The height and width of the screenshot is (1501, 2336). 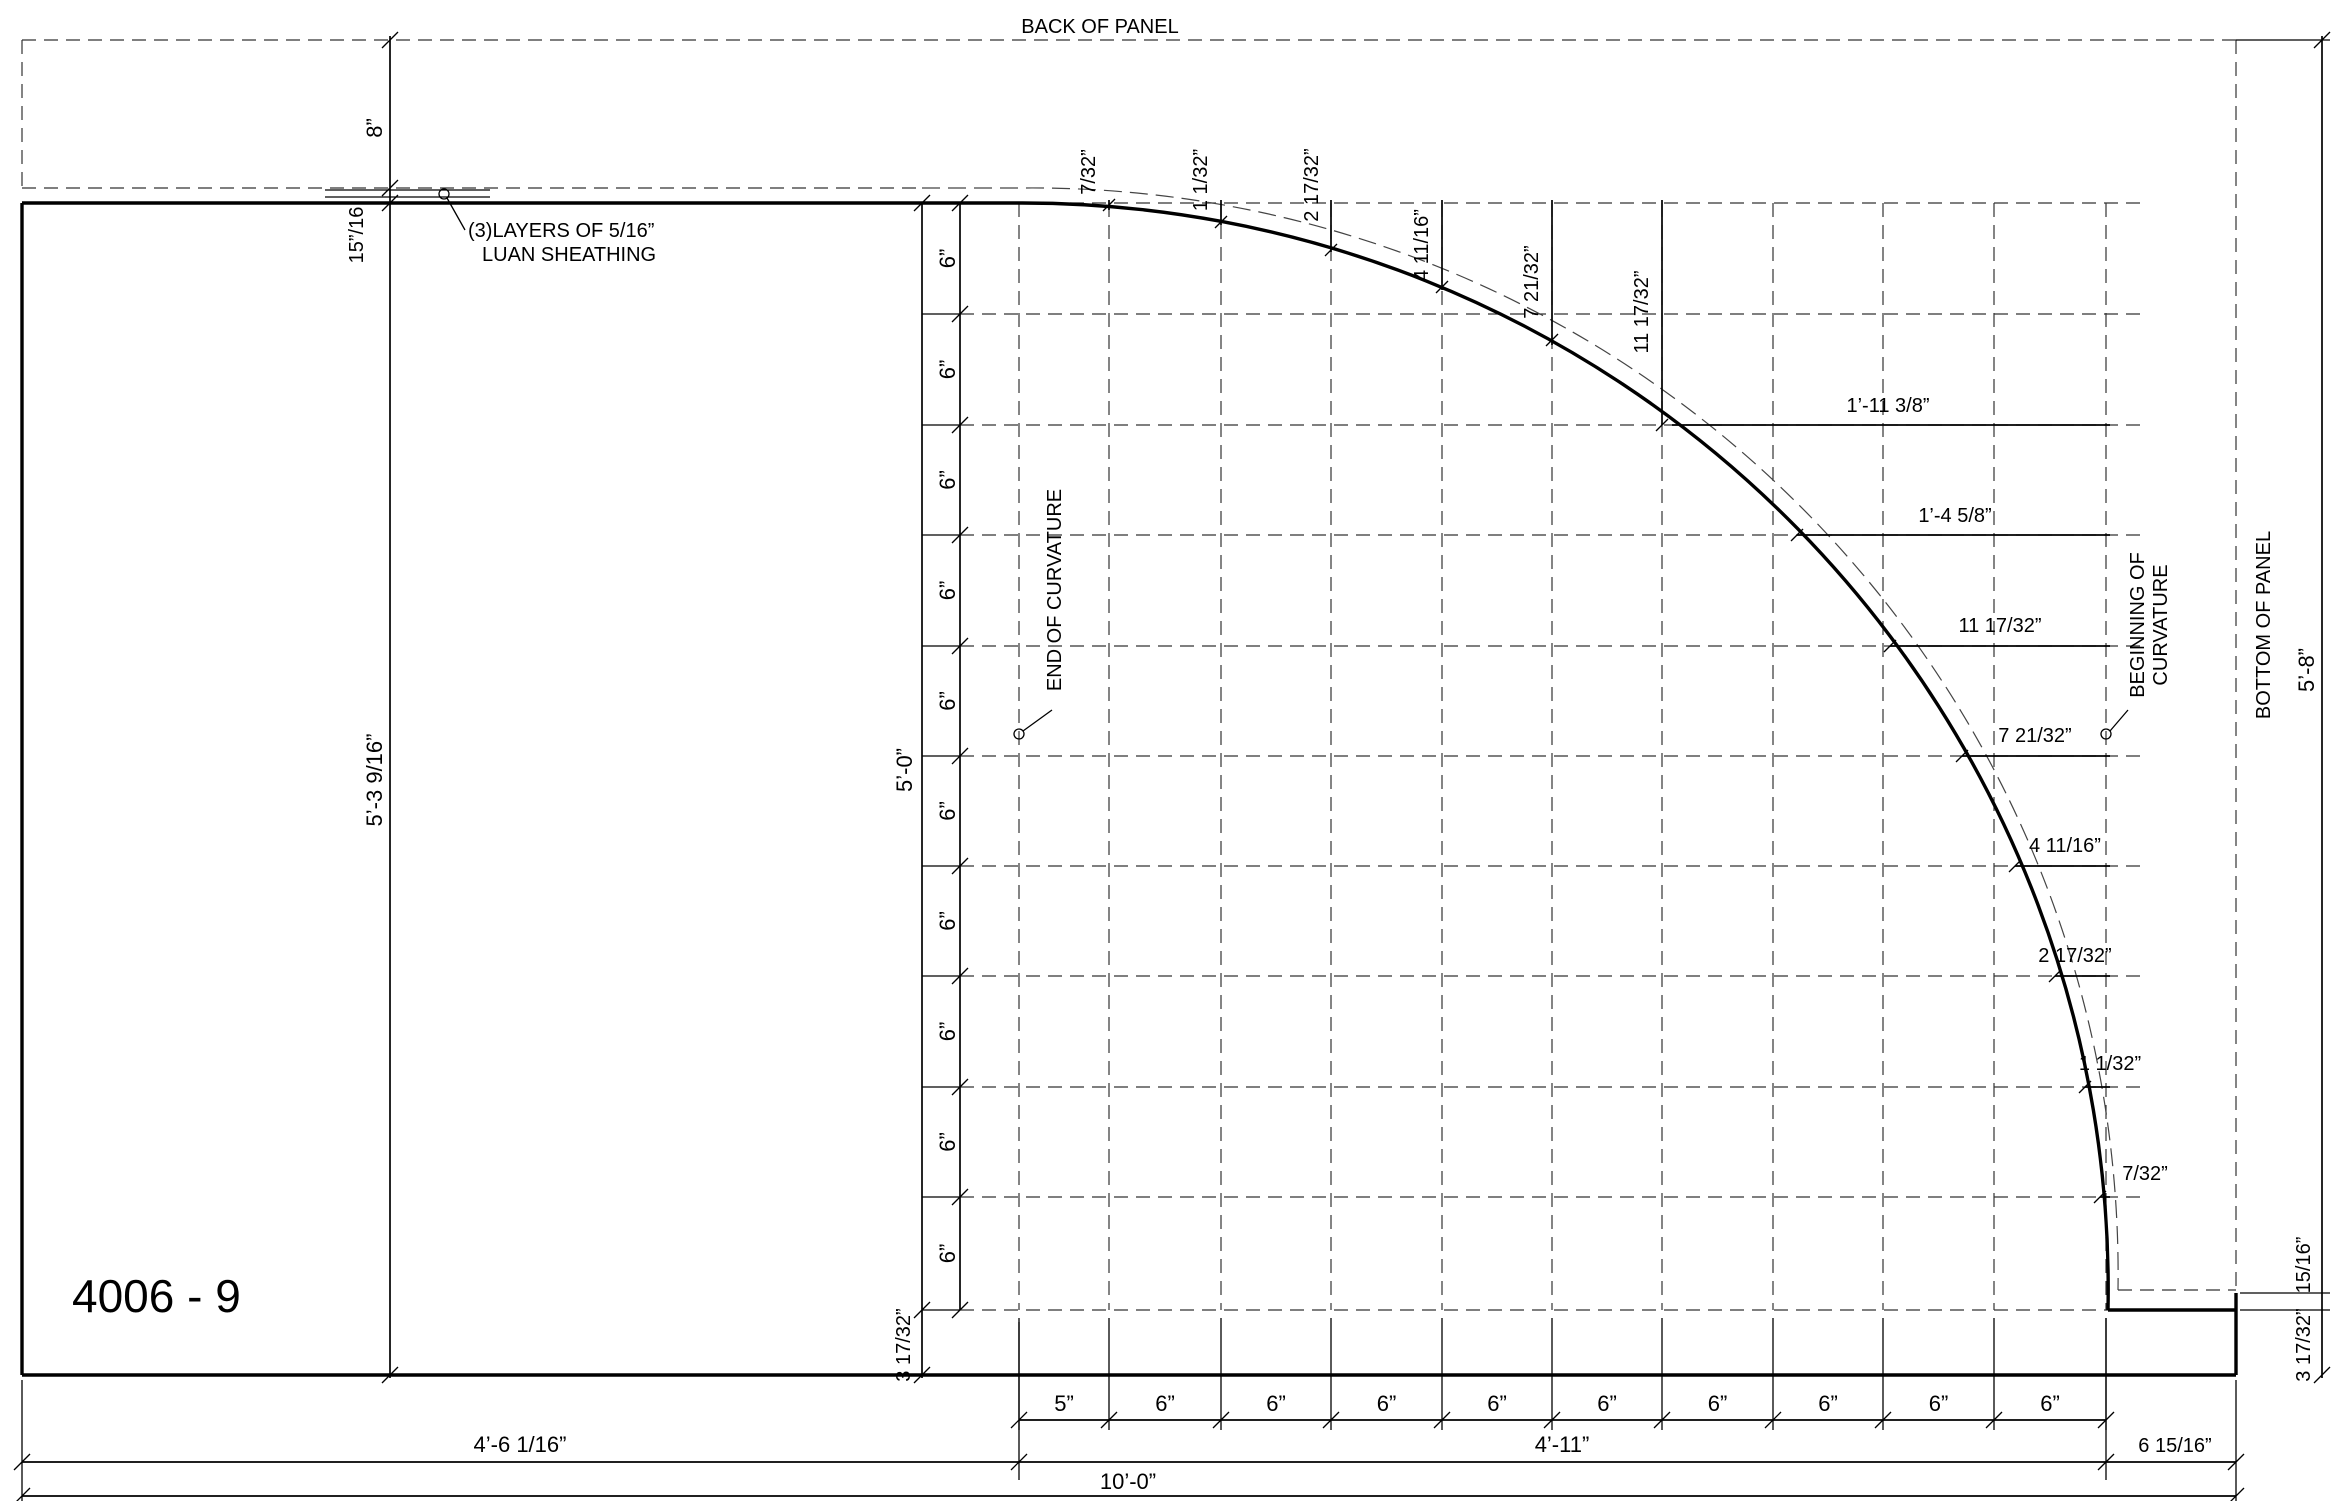 I want to click on offset-right-6: 2 17/32”, so click(x=2074, y=956).